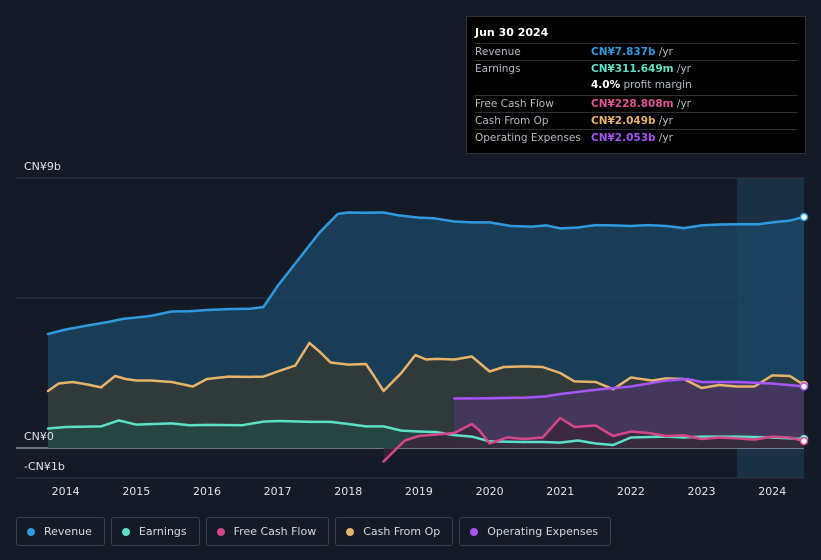 This screenshot has width=821, height=560. I want to click on legend-item-operating-expenses: Operating Expenses, so click(535, 531).